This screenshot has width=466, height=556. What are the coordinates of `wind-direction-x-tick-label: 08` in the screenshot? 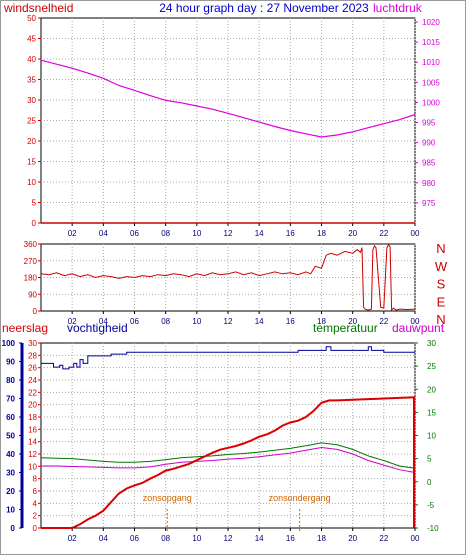 It's located at (165, 321).